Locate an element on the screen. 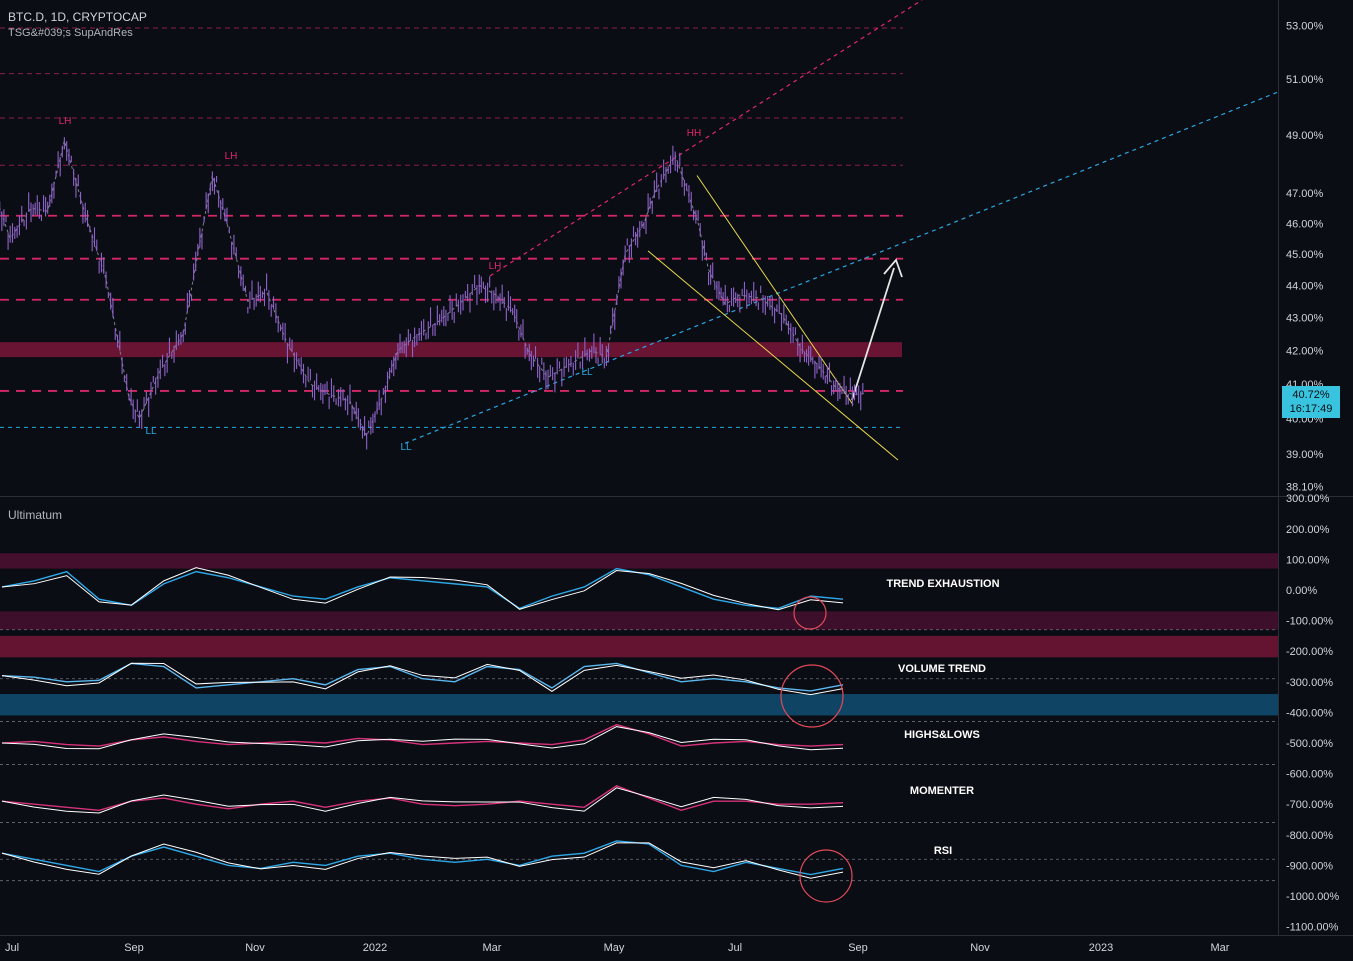  os-band is located at coordinates (639, 620).